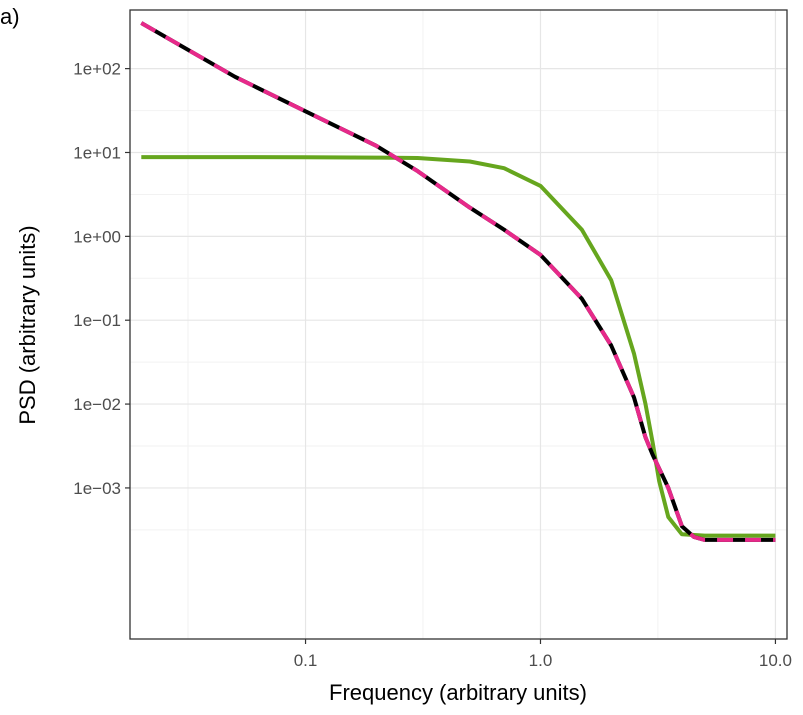  I want to click on y-axis-title: PSD (arbitrary units), so click(27, 324).